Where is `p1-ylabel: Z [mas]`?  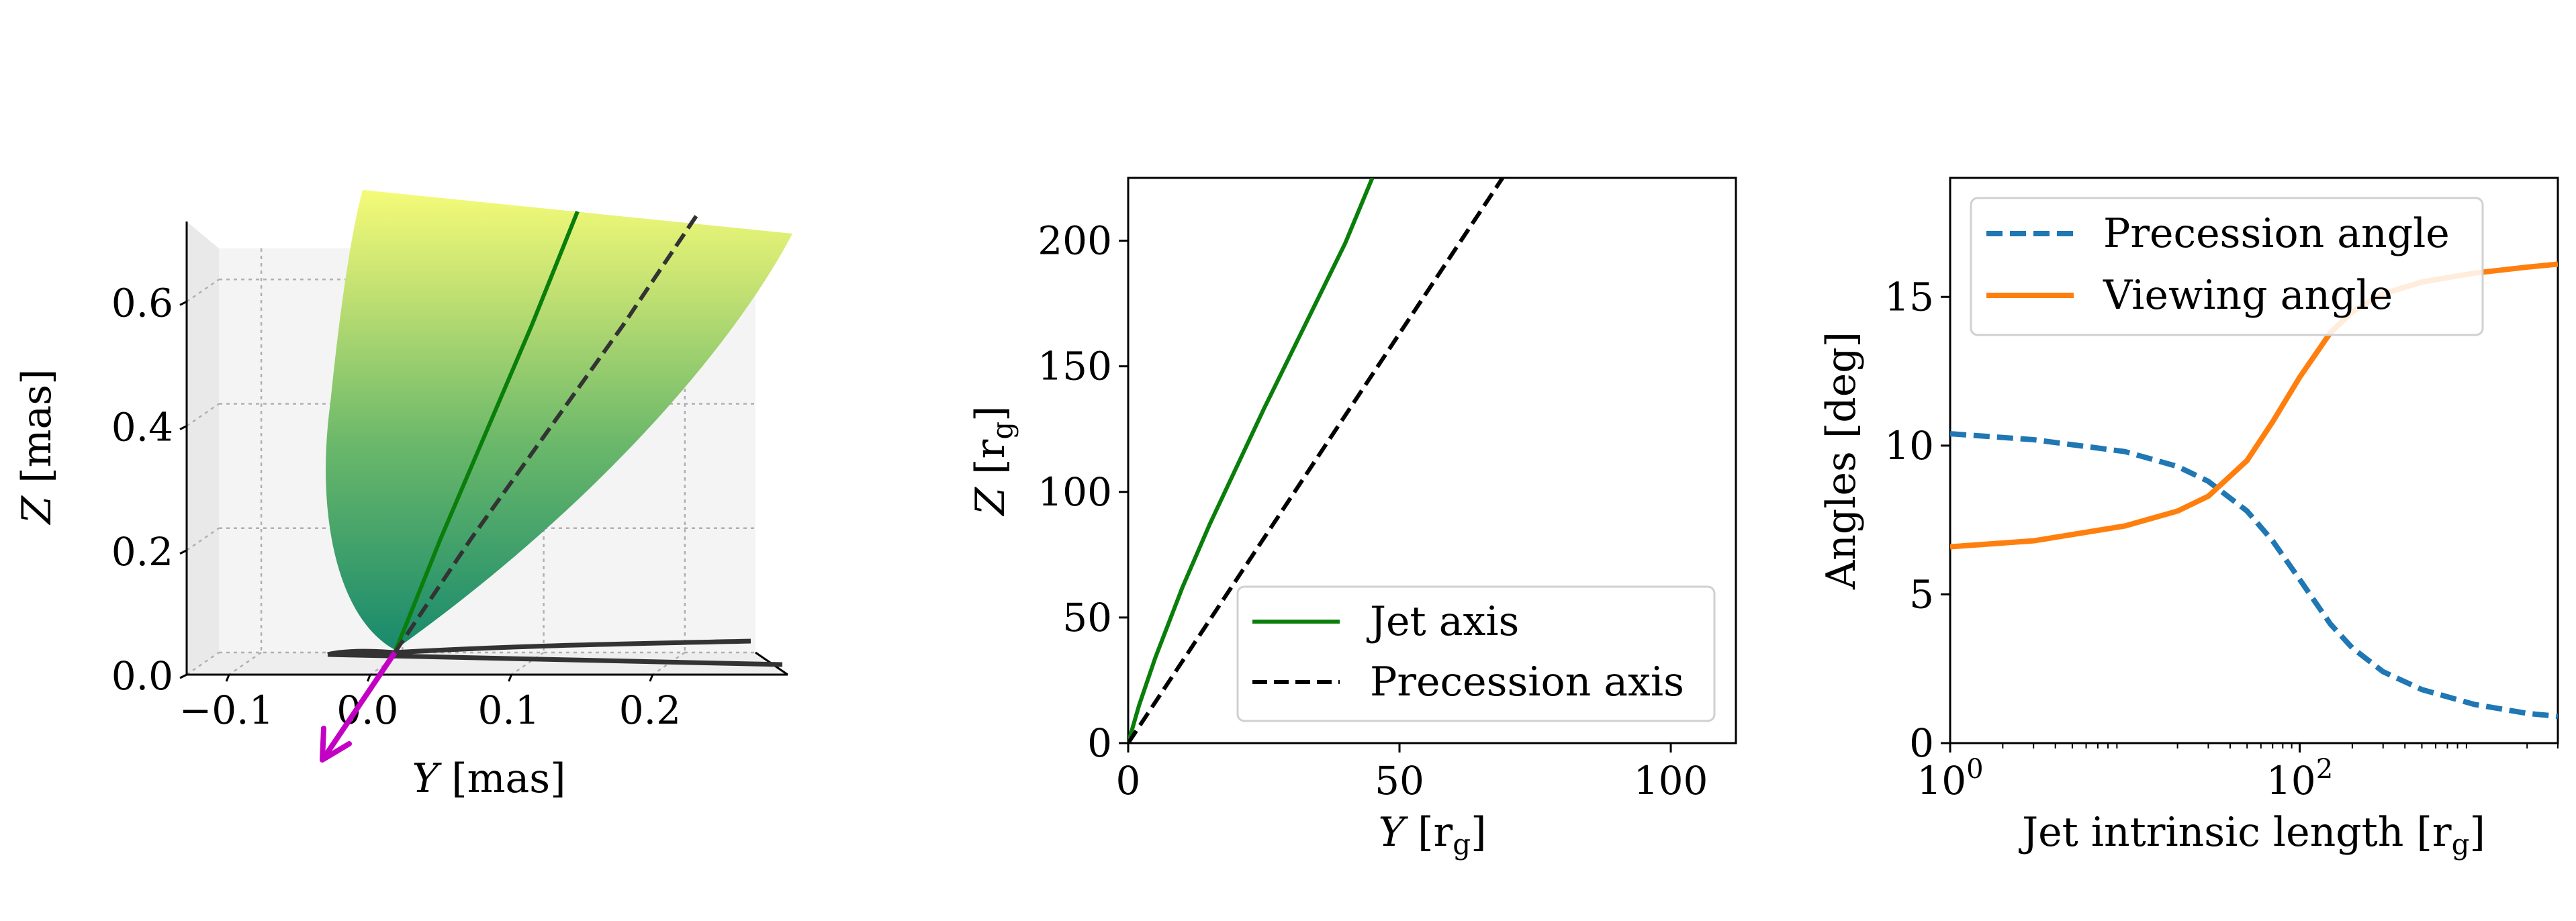 p1-ylabel: Z [mas] is located at coordinates (36, 447).